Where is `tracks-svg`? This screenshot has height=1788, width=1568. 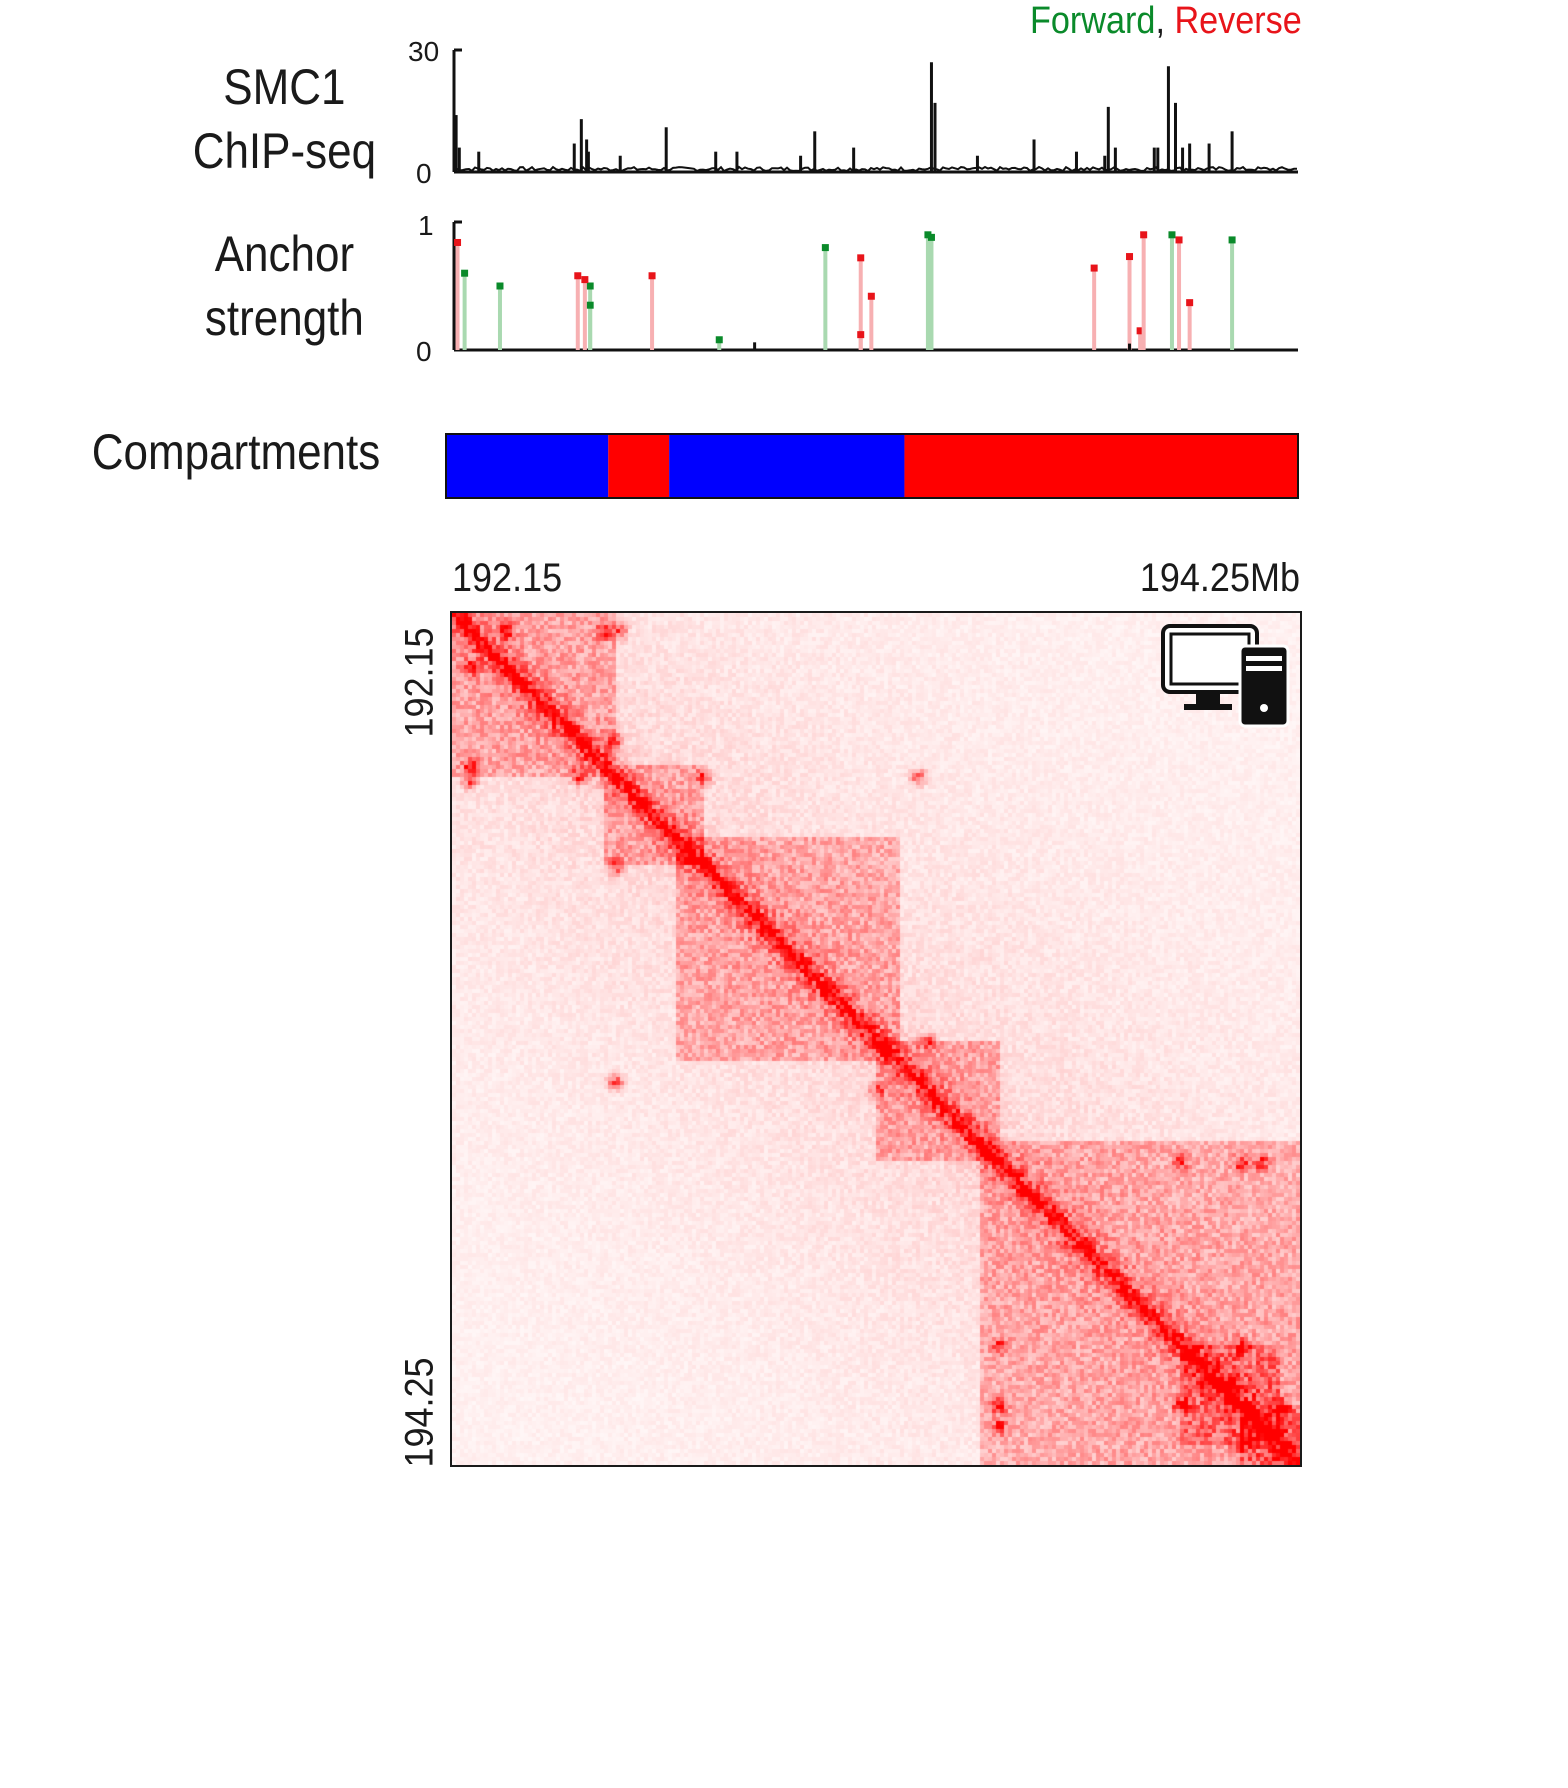 tracks-svg is located at coordinates (872, 273).